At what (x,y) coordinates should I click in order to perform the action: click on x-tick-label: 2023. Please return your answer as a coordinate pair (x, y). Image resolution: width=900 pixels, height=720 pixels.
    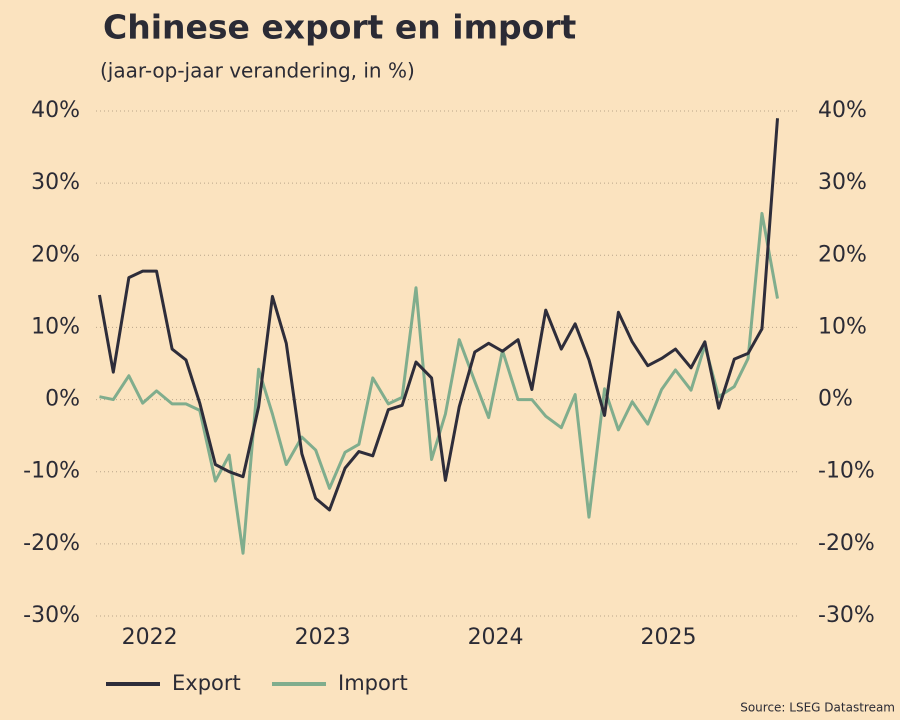
    Looking at the image, I should click on (323, 637).